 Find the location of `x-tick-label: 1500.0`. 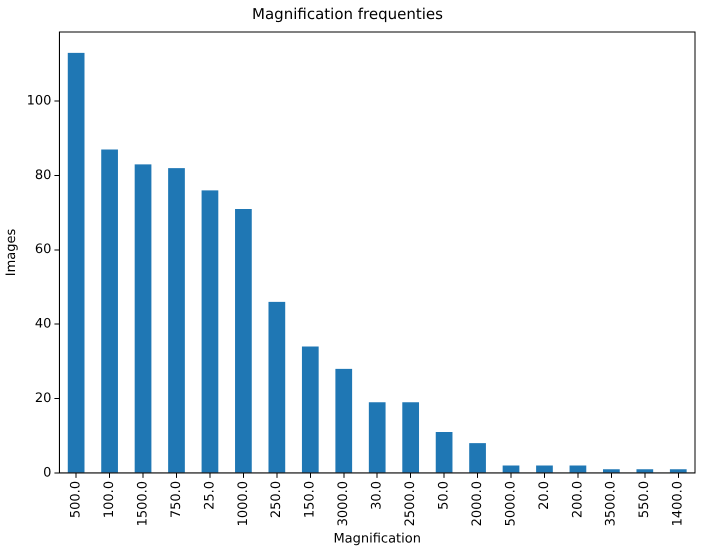

x-tick-label: 1500.0 is located at coordinates (142, 503).